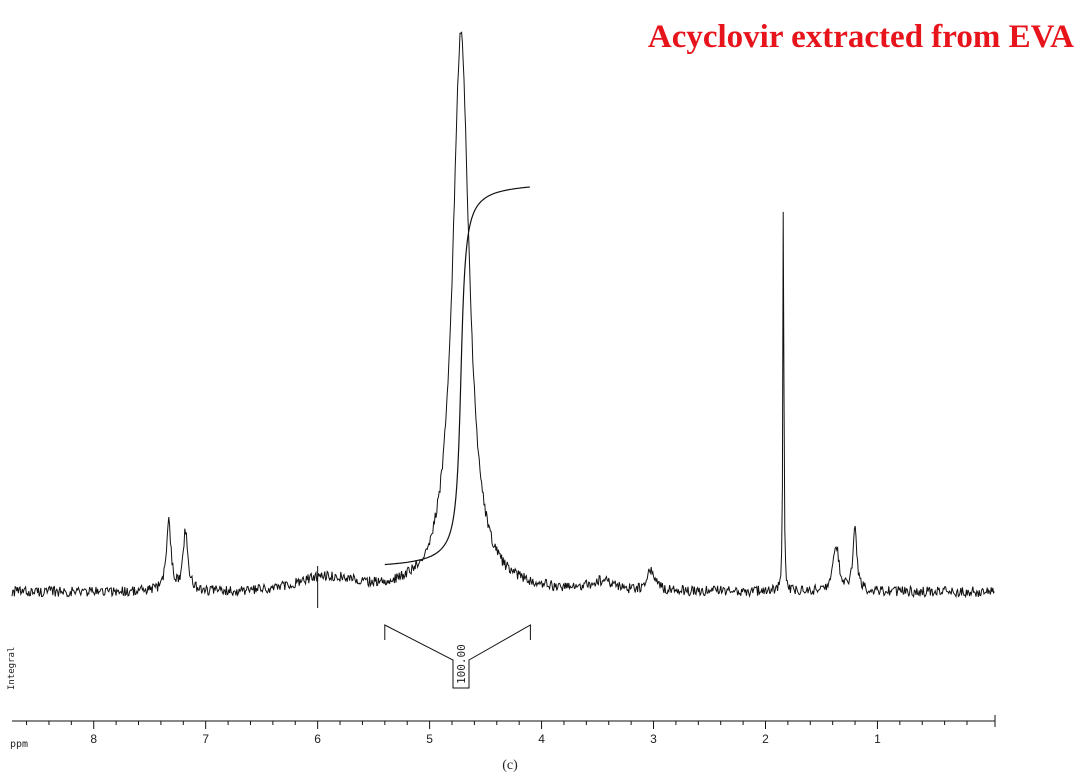  What do you see at coordinates (541, 739) in the screenshot?
I see `x-tick-label: 4` at bounding box center [541, 739].